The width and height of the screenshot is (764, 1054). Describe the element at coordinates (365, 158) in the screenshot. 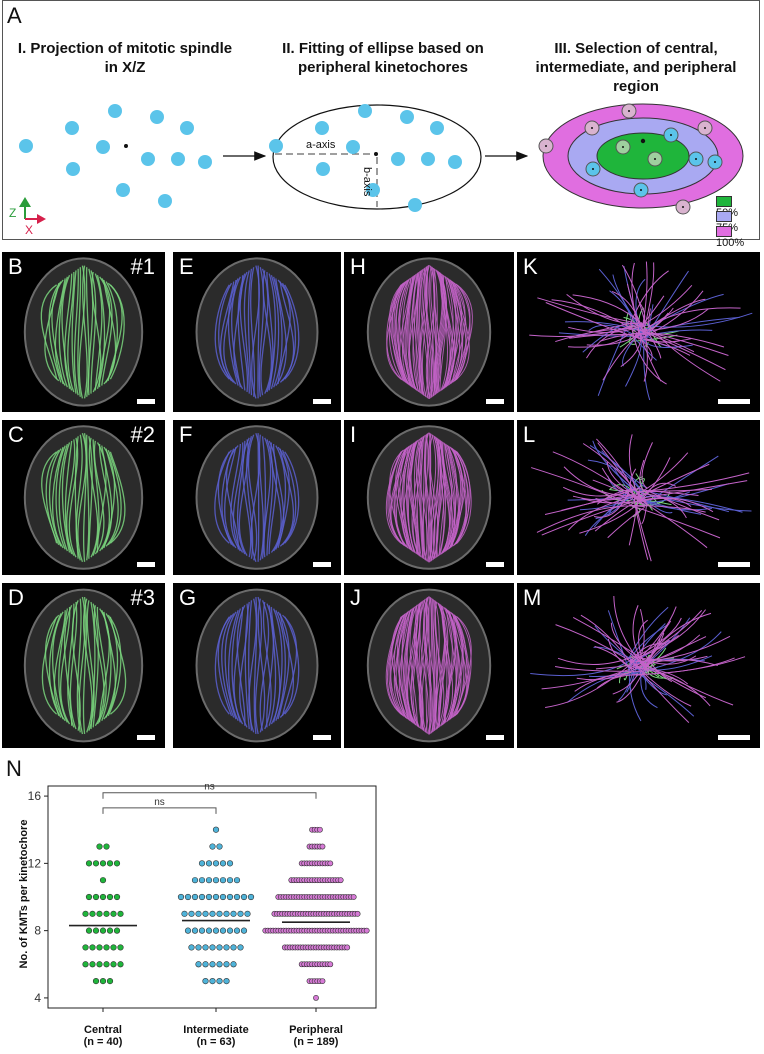

I see `step-2-kinetochores` at that location.